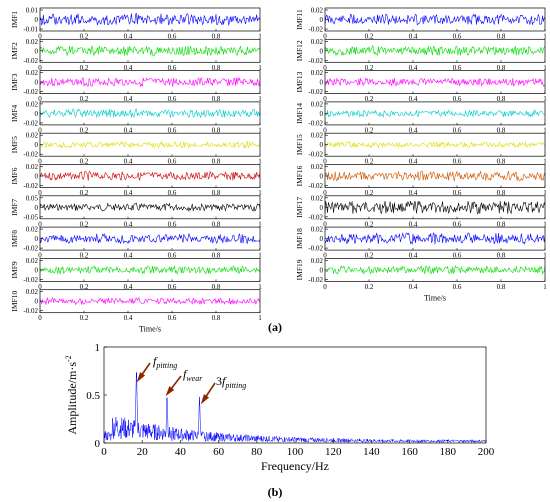  Describe the element at coordinates (295, 452) in the screenshot. I see `spectrum-x-tick-label: 100` at that location.